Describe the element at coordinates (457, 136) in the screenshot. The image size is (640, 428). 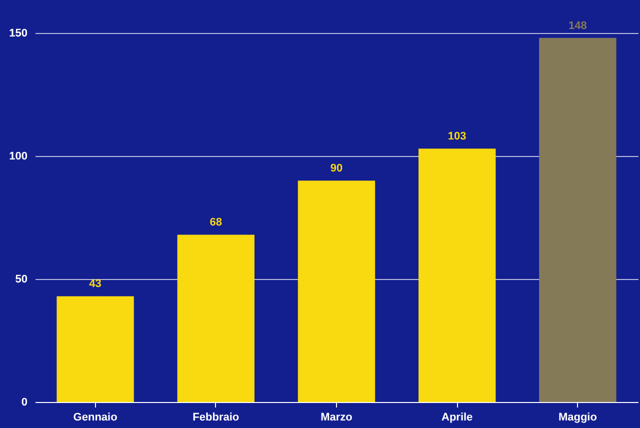
I see `data-label: 103` at that location.